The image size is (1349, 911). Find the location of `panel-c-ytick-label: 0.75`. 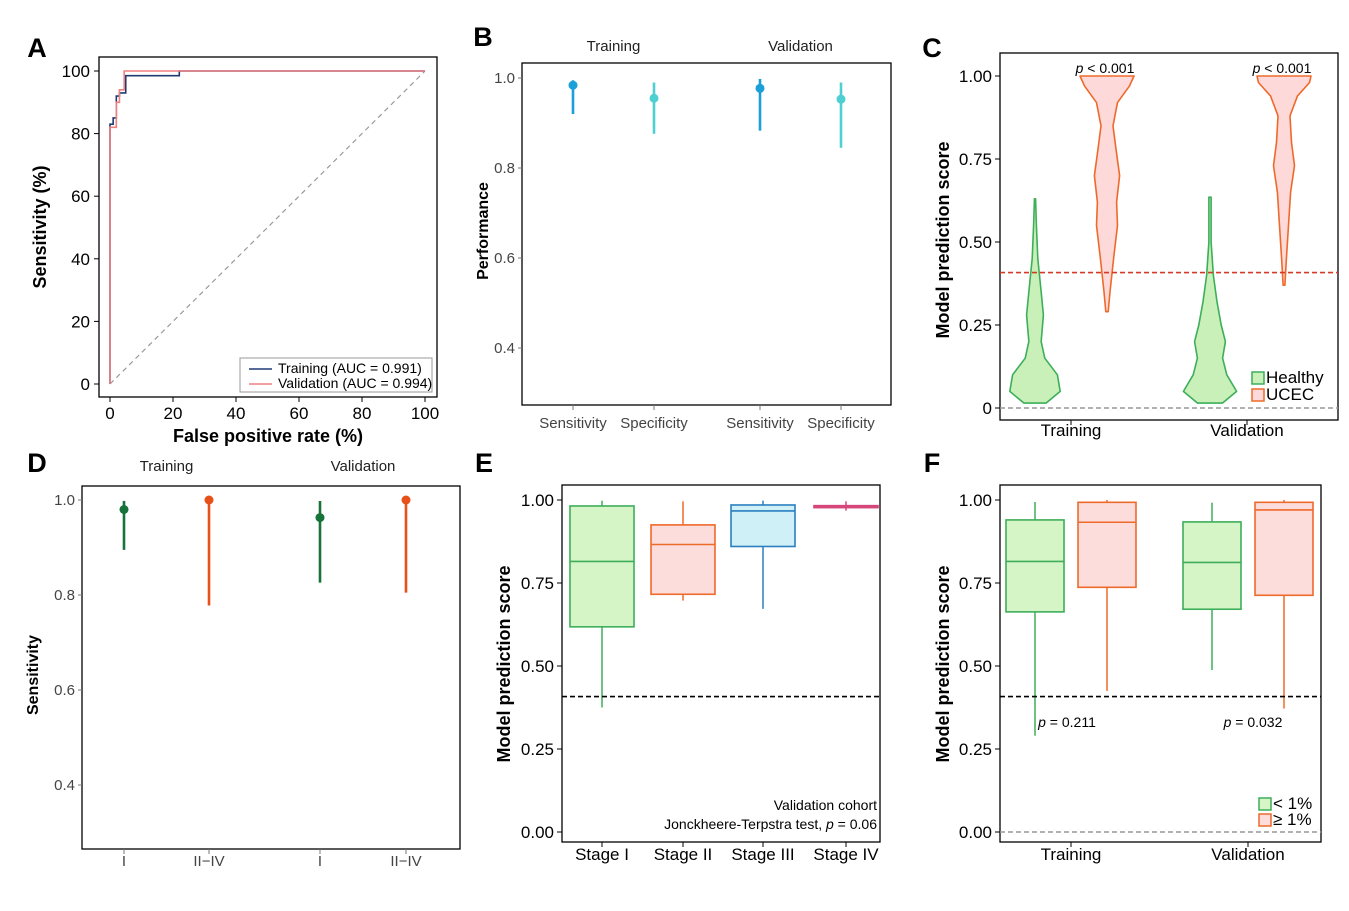

panel-c-ytick-label: 0.75 is located at coordinates (975, 159).